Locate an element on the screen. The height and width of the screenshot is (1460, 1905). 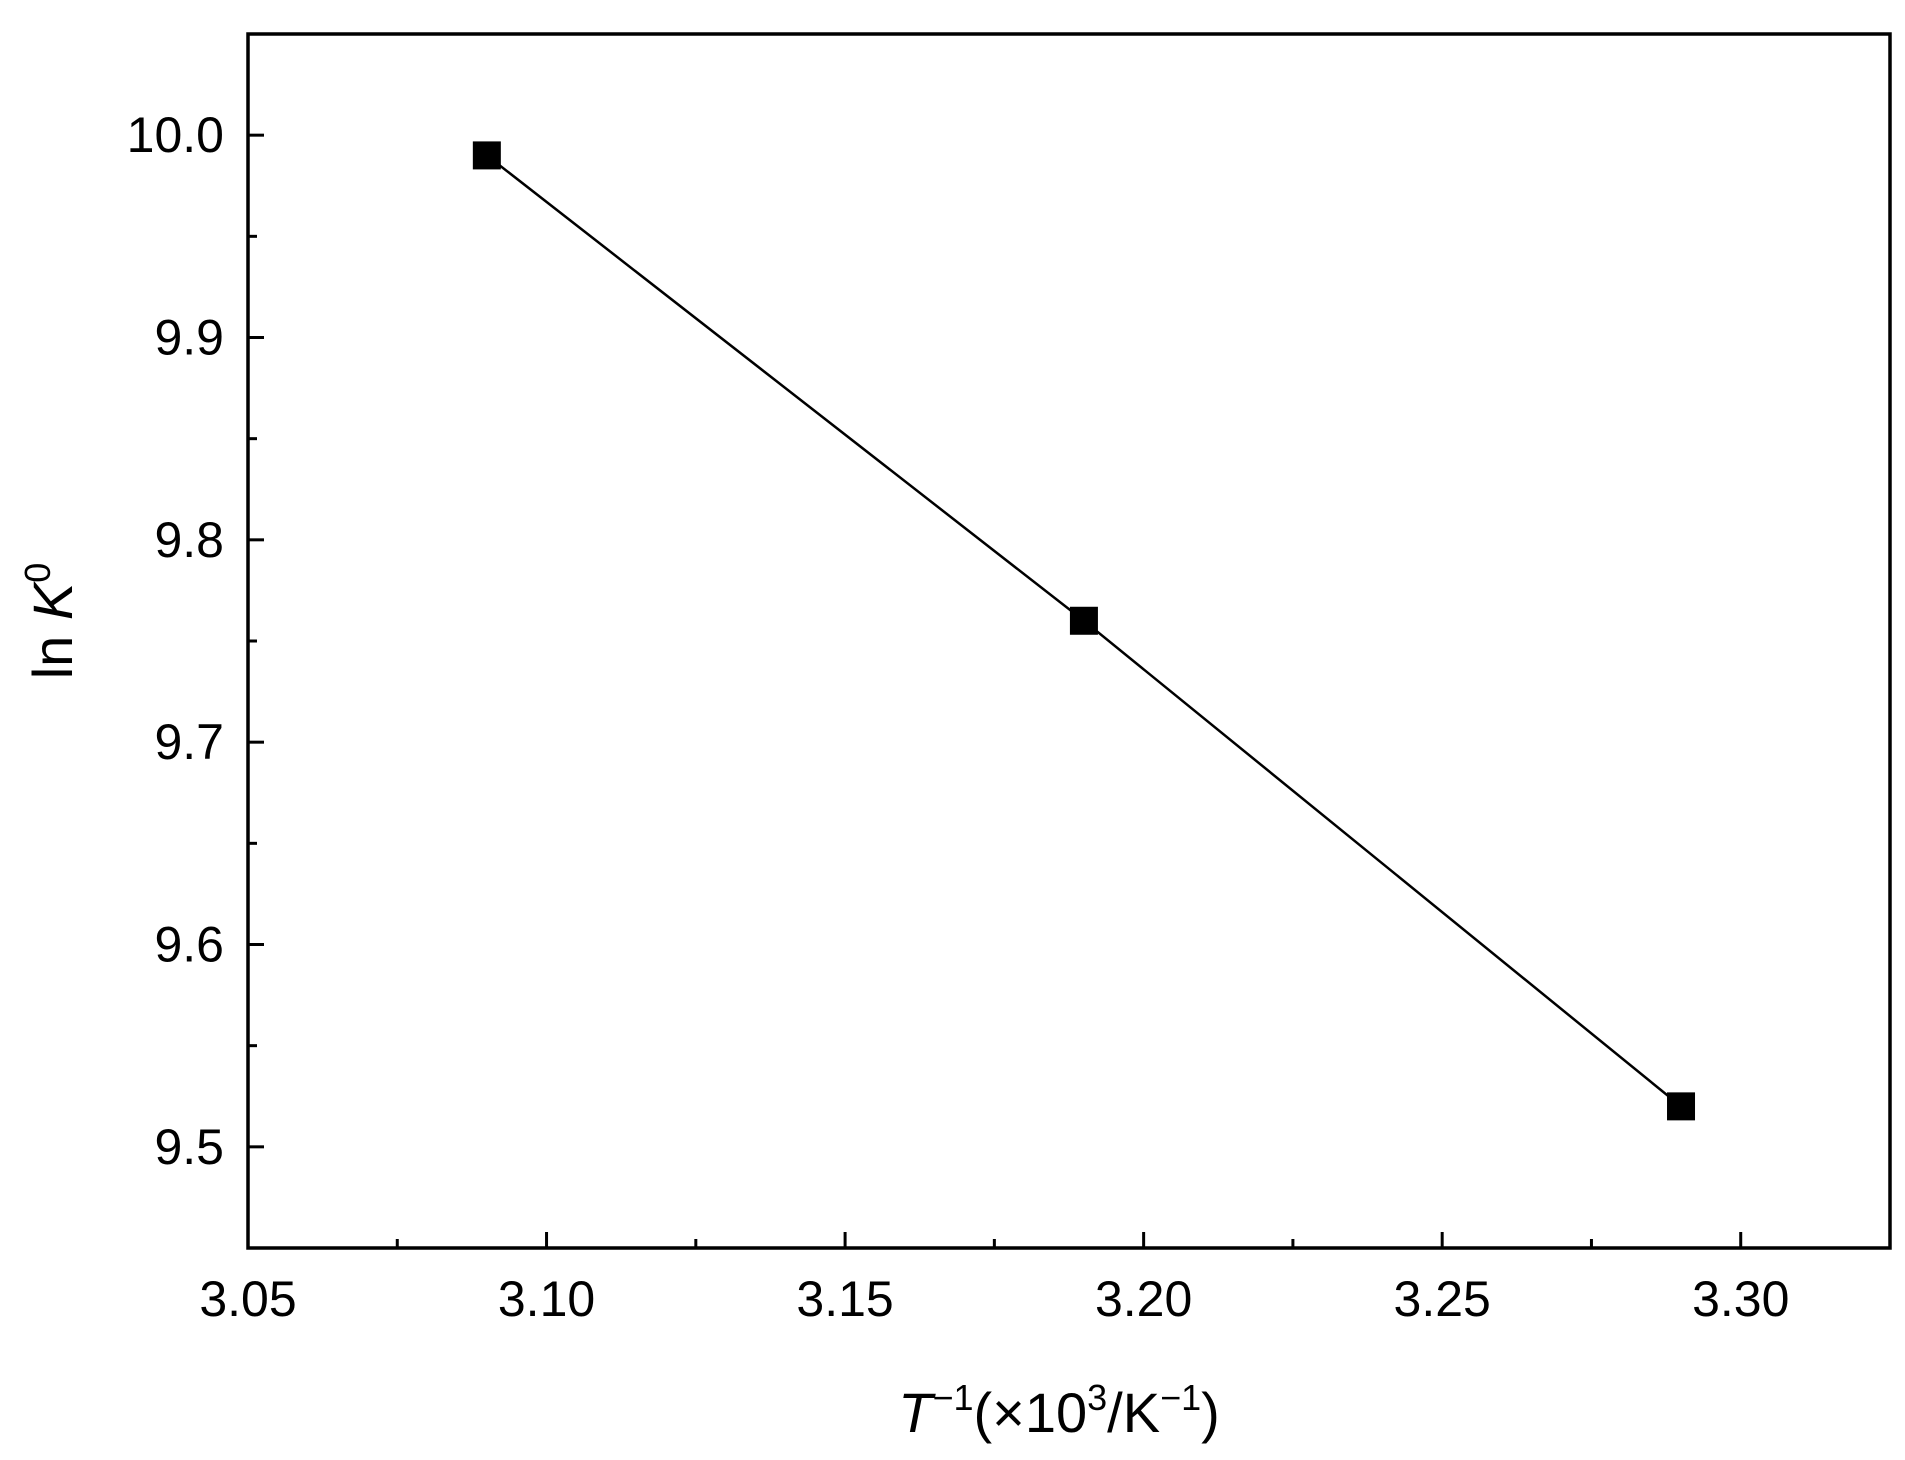
x-axis-title: T−1(×103/K−1) is located at coordinates (1059, 1410).